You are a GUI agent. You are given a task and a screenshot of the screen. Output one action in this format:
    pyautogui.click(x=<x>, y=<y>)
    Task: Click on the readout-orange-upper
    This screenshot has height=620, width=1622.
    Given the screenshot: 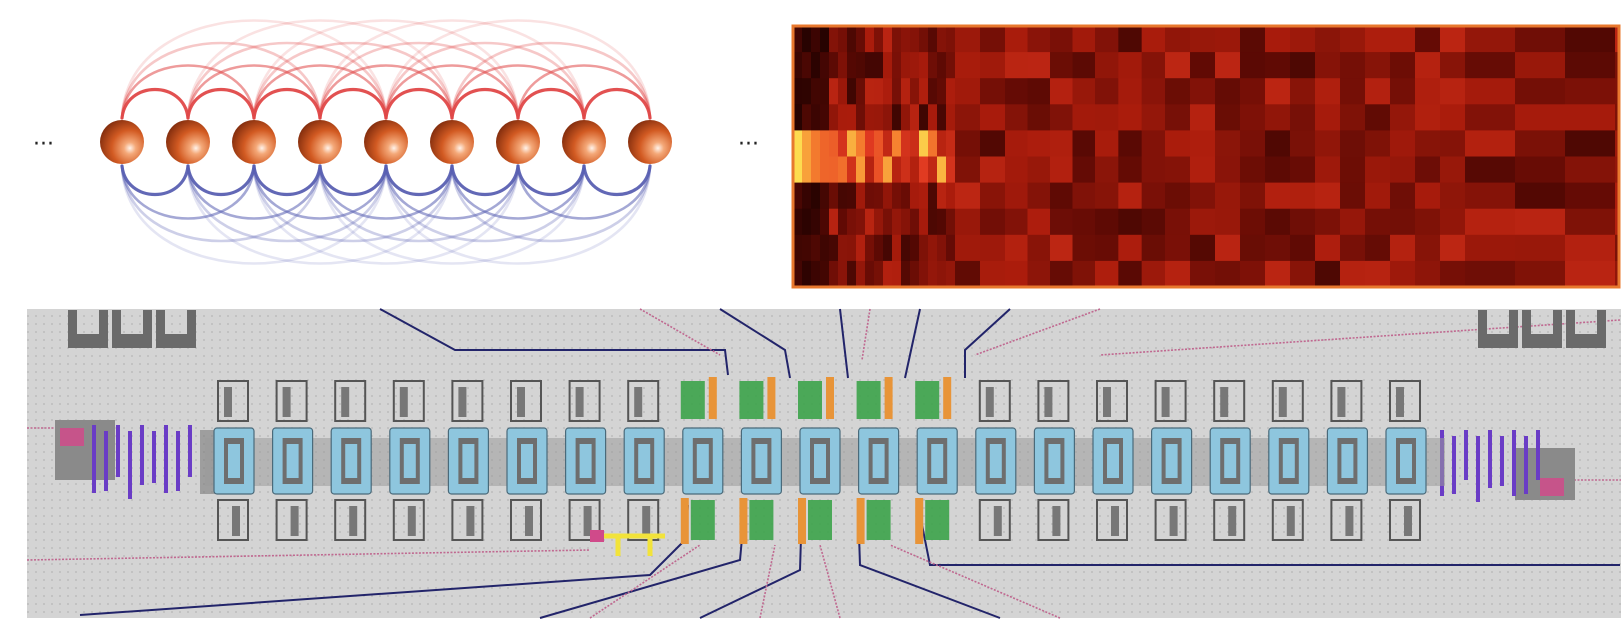 What is the action you would take?
    pyautogui.click(x=888, y=398)
    